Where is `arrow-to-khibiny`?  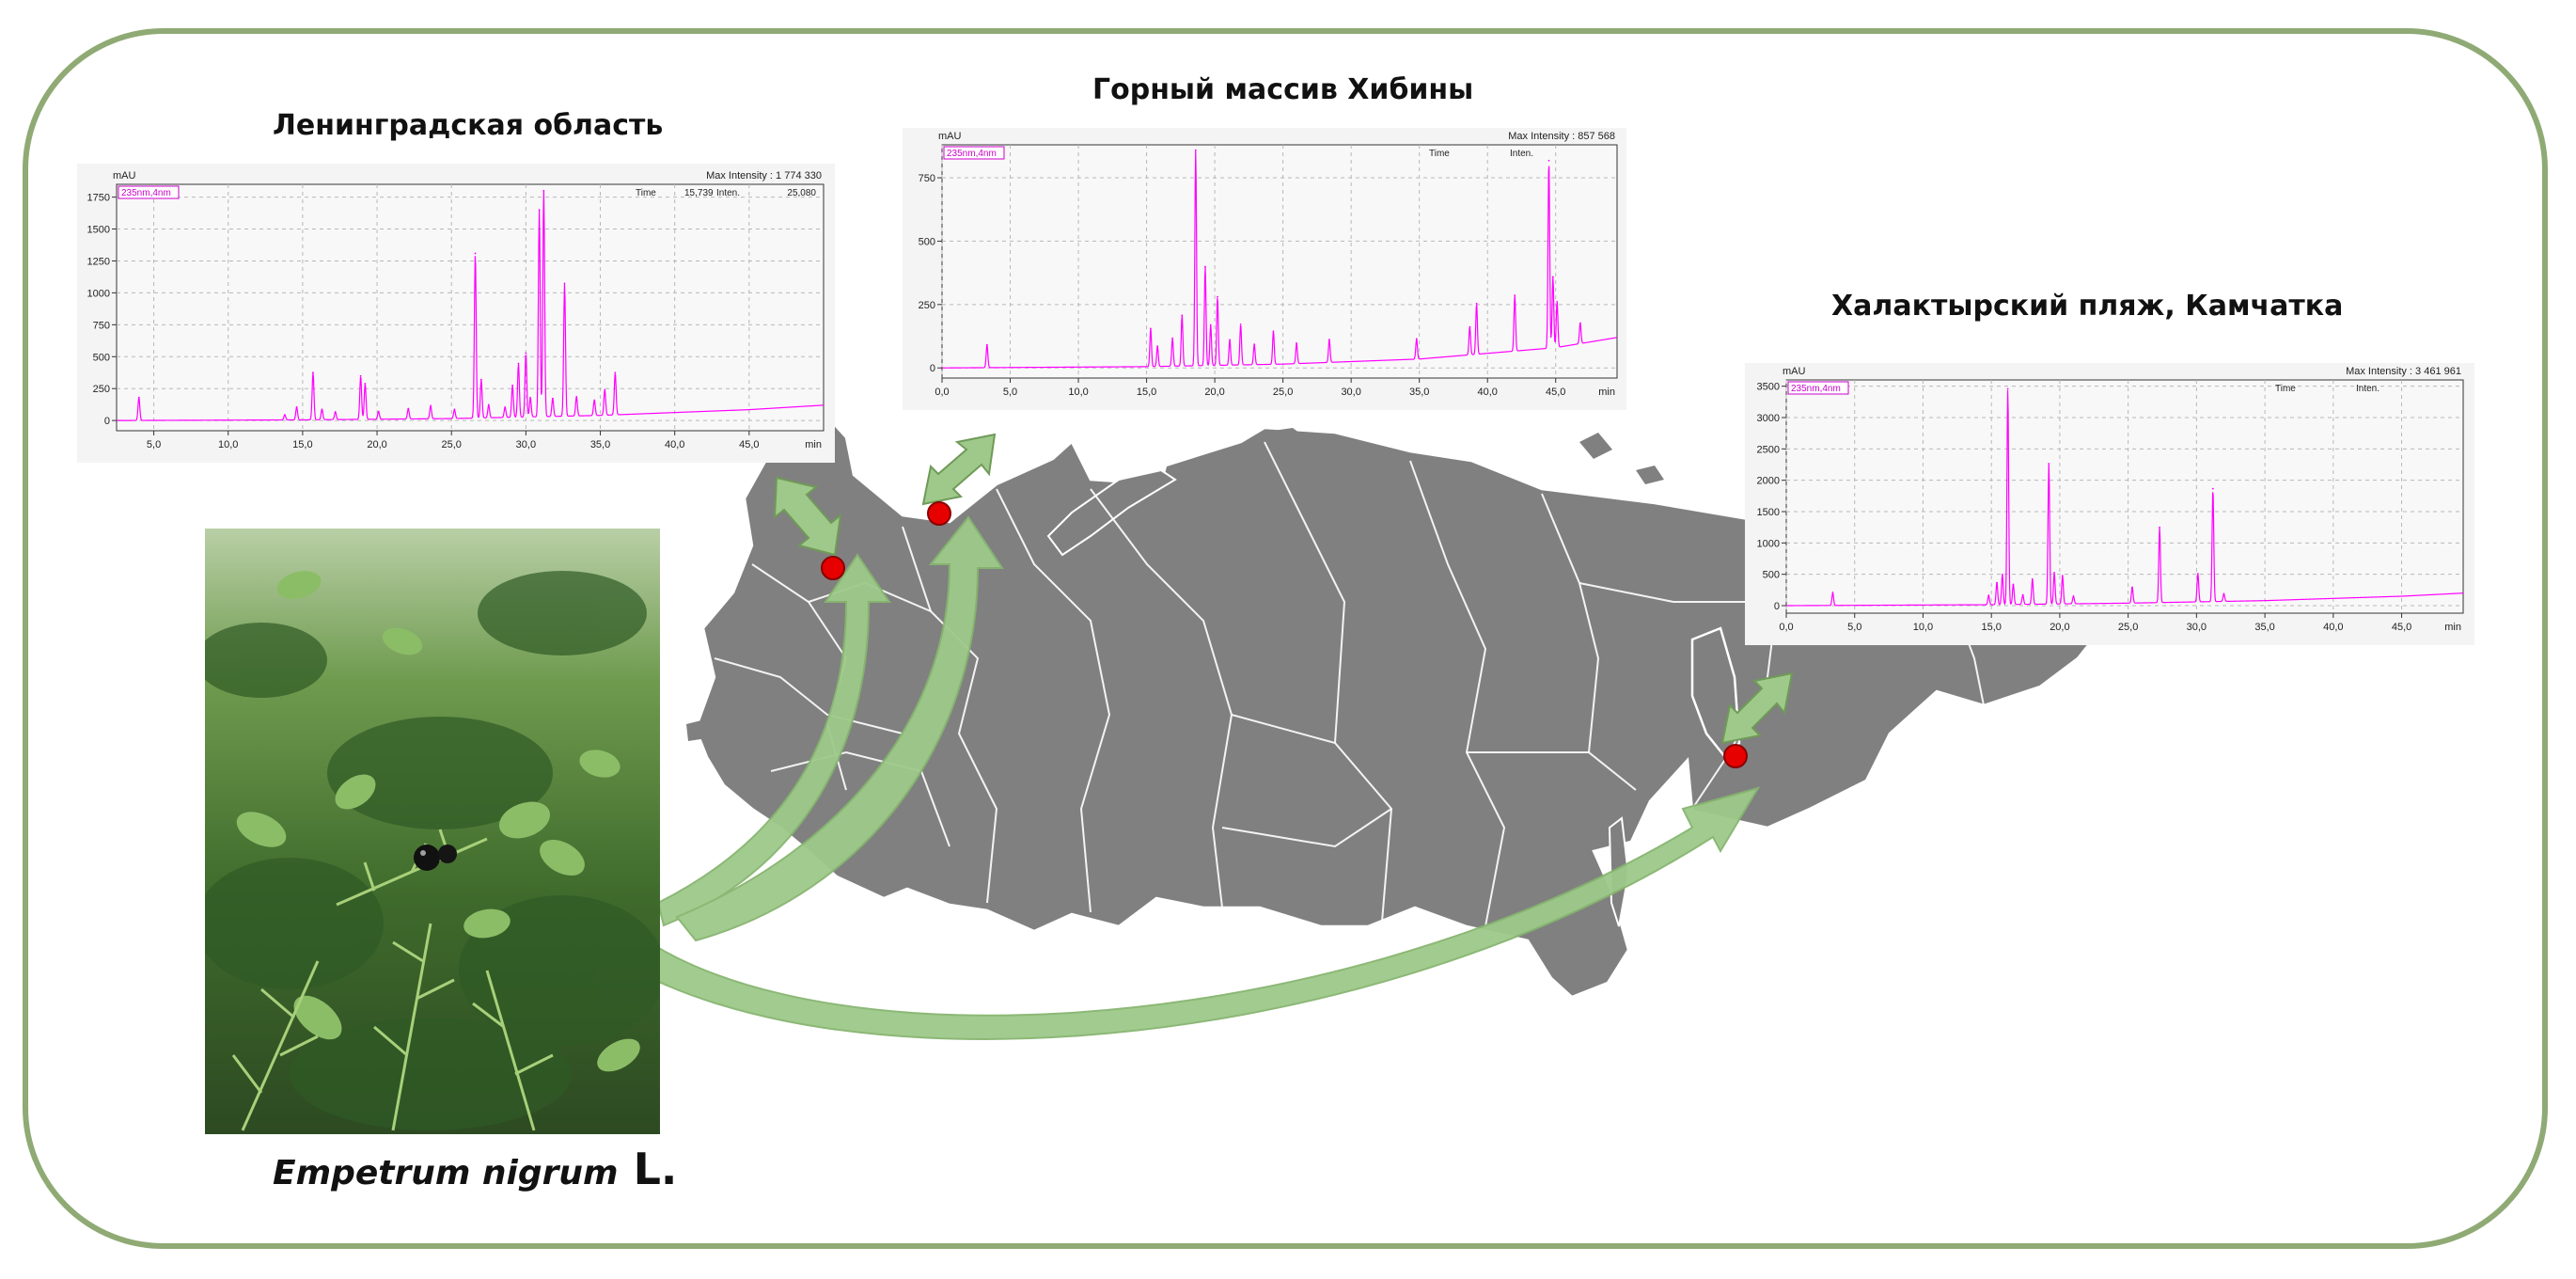 arrow-to-khibiny is located at coordinates (840, 728).